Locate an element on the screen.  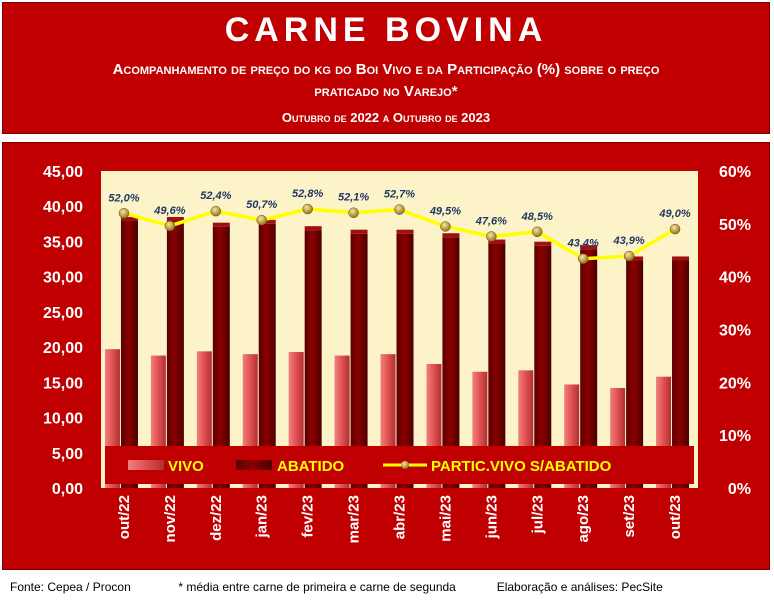
legend-swatch-abatido is located at coordinates (254, 465).